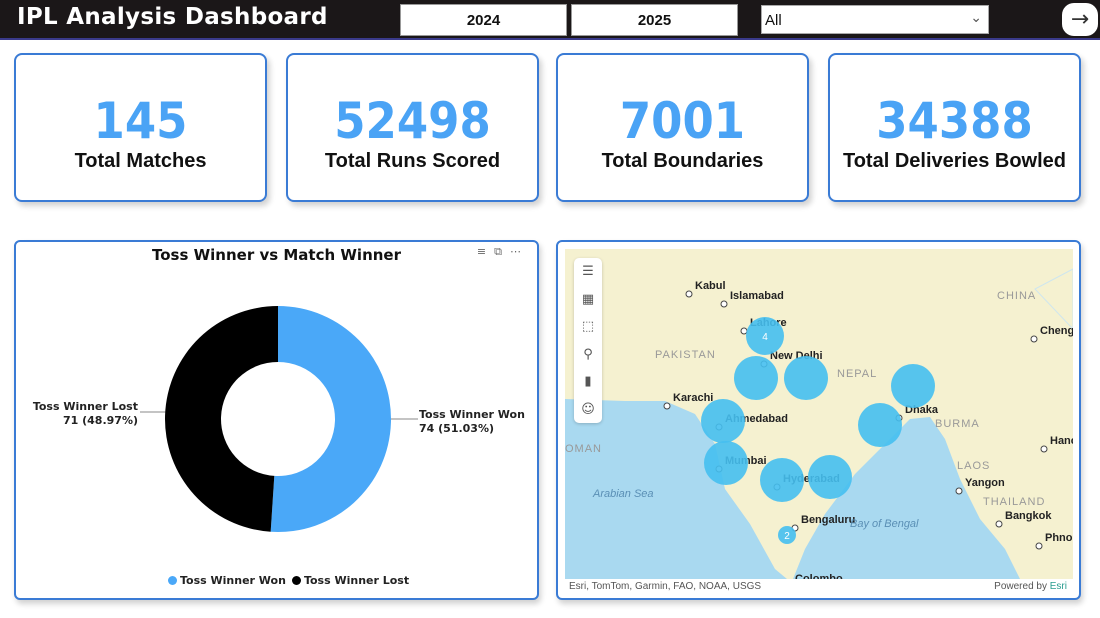 This screenshot has height=618, width=1100. I want to click on kpi-total-runs: 52498 Total Runs Scored, so click(412, 127).